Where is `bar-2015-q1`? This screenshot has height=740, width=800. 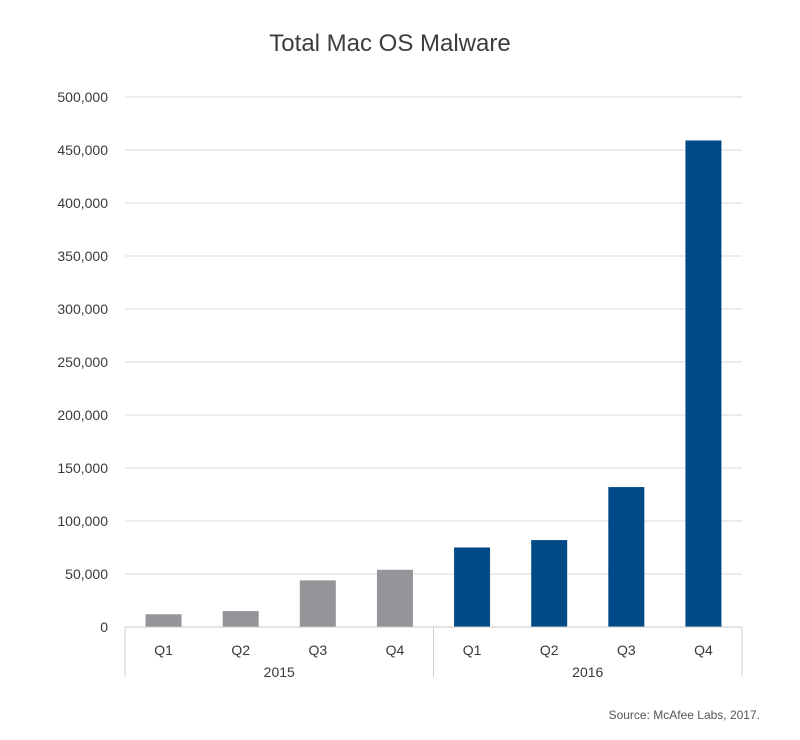
bar-2015-q1 is located at coordinates (163, 620).